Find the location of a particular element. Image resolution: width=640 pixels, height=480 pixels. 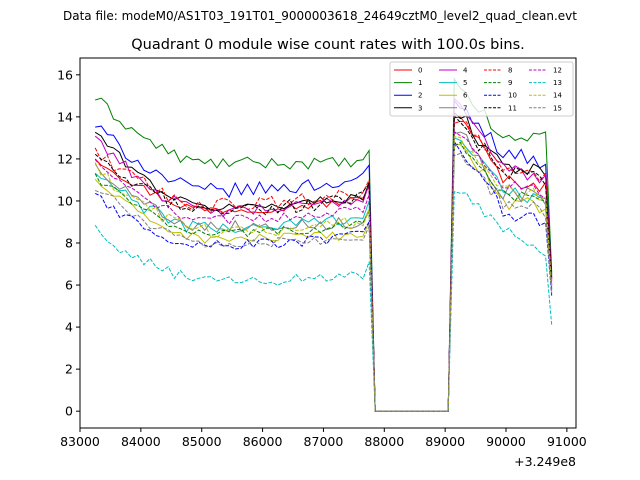

y-tick-label: 12 is located at coordinates (65, 158).